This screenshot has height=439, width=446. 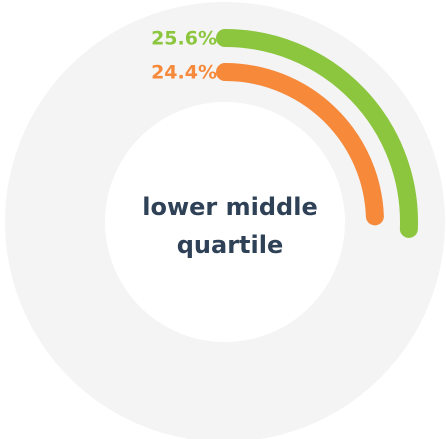 I want to click on arc-bar, so click(x=300, y=144).